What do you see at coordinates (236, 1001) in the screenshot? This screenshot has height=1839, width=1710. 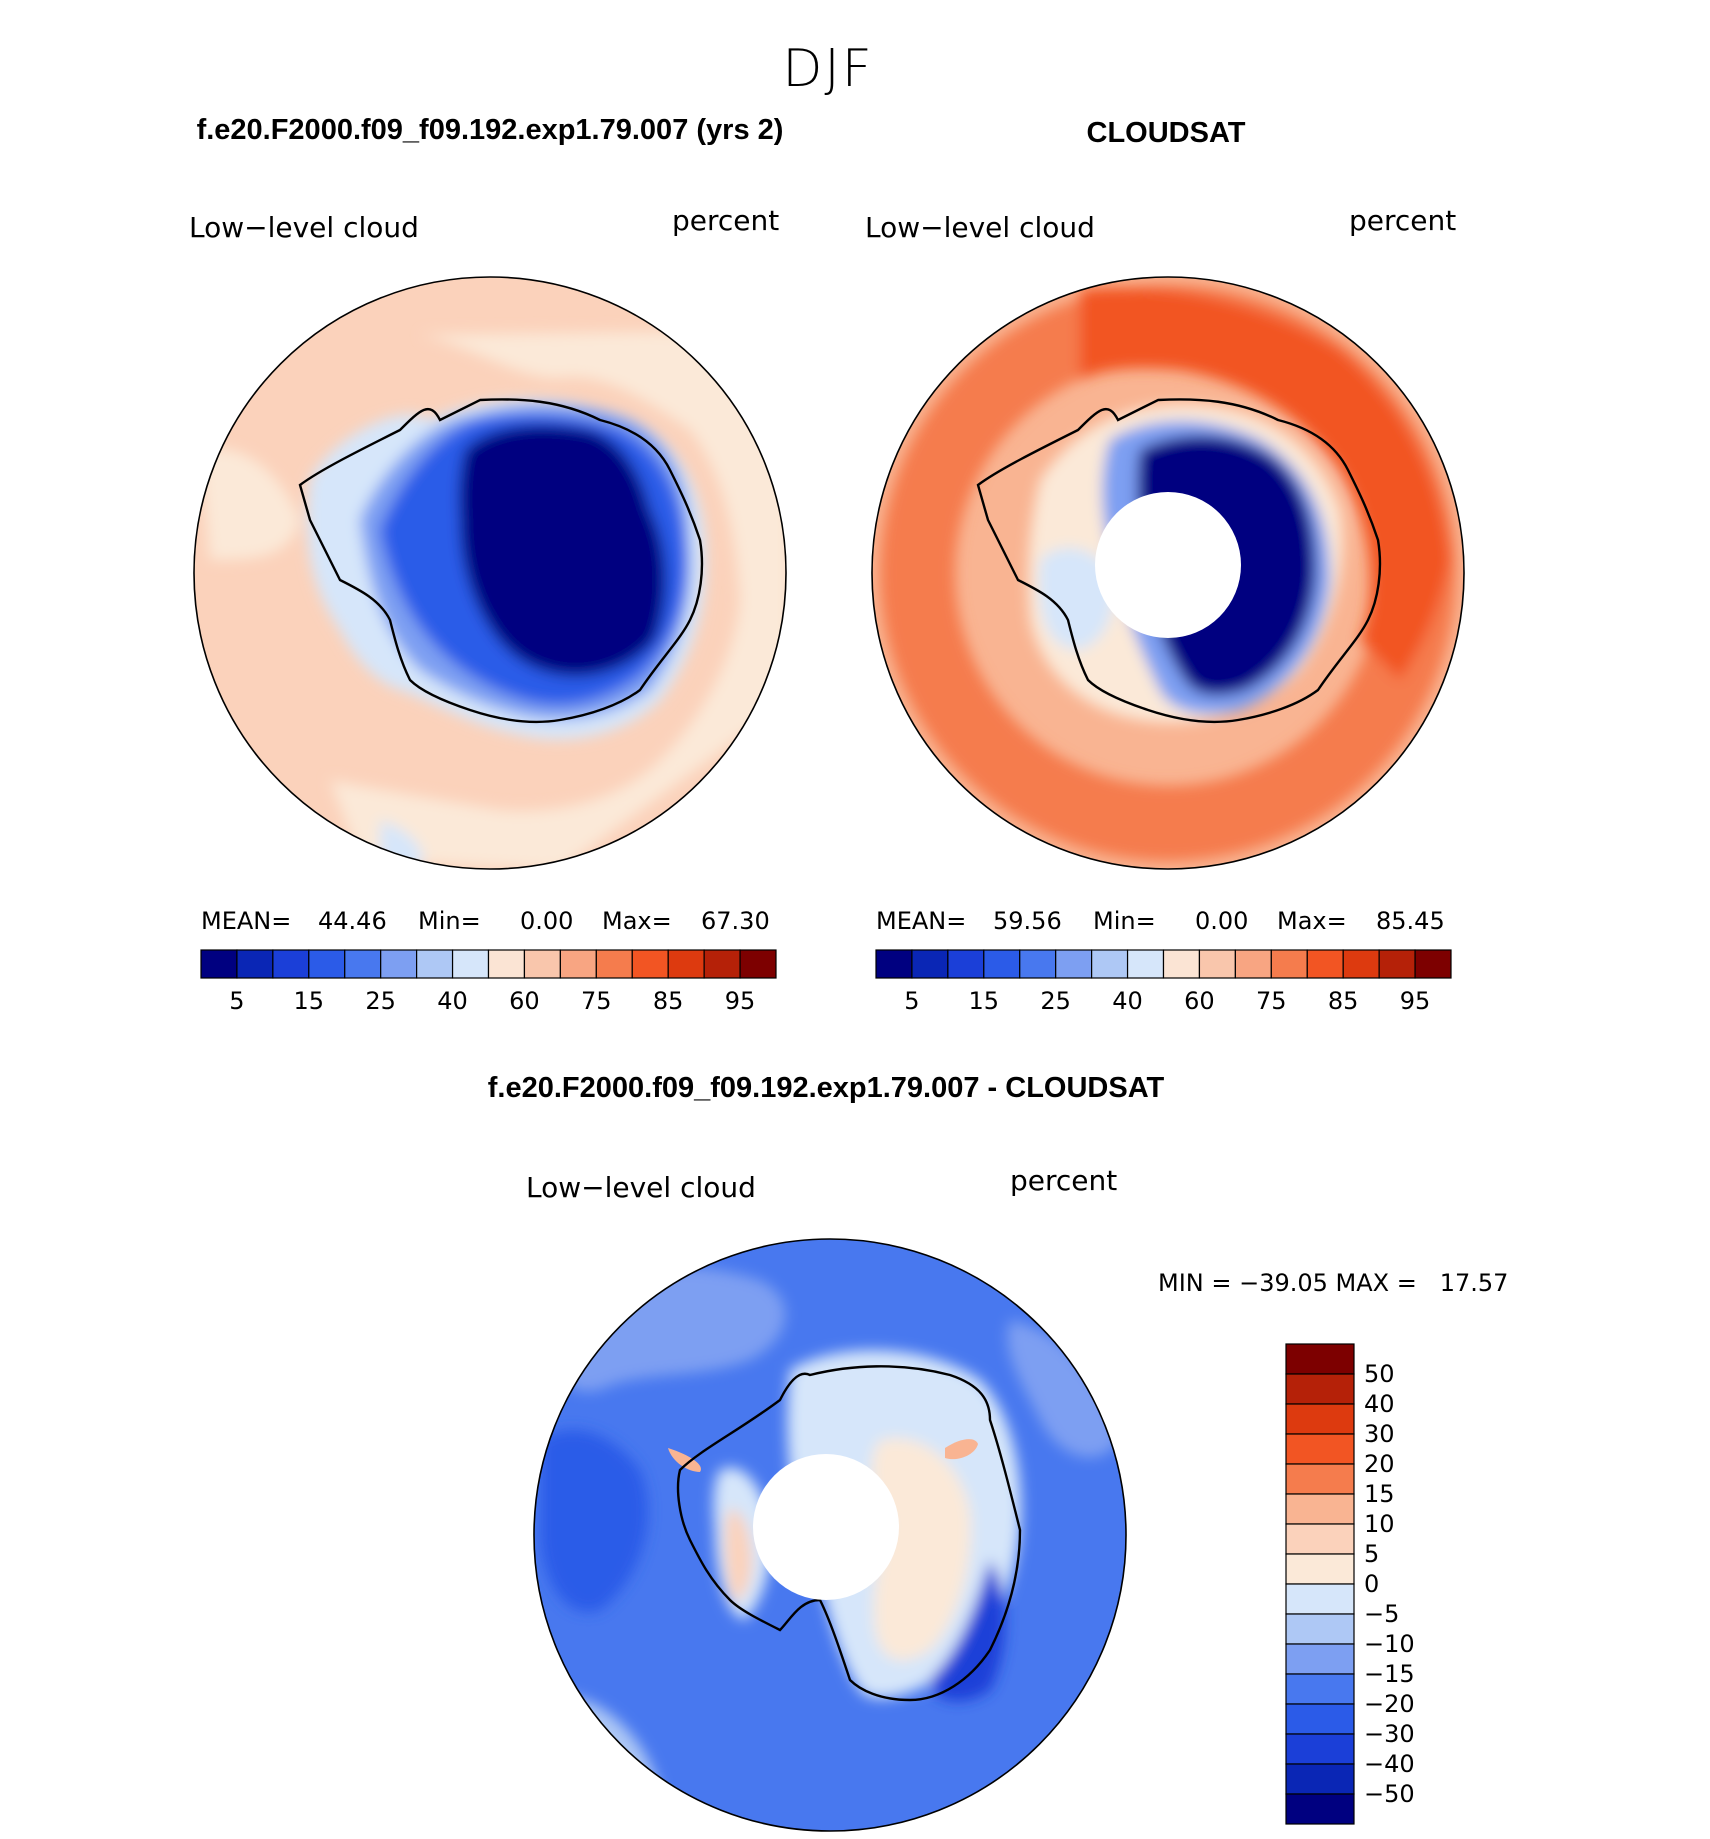 I see `panel1-colorbar-tick-label: 5` at bounding box center [236, 1001].